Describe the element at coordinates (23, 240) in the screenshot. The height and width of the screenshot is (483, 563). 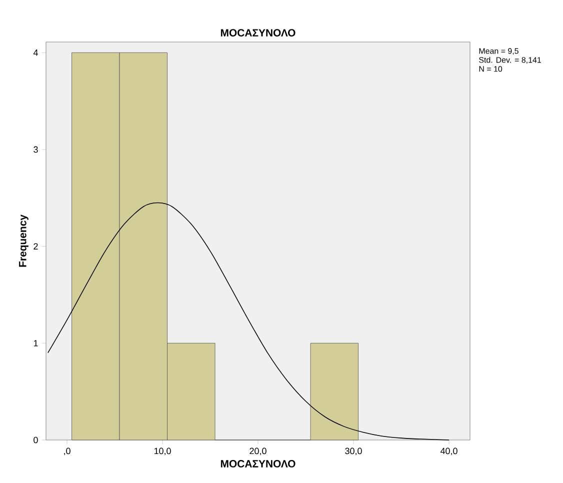
I see `y-axis-title: Frequency` at that location.